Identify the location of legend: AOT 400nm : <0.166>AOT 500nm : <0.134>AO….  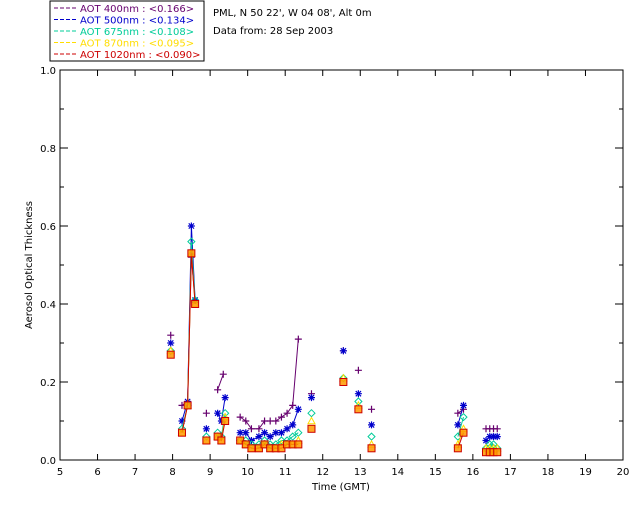
(127, 31).